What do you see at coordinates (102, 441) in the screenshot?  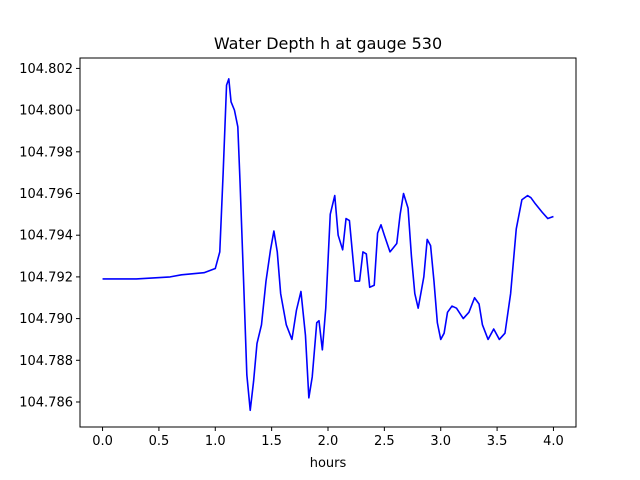 I see `x-tick-label: 0.0` at bounding box center [102, 441].